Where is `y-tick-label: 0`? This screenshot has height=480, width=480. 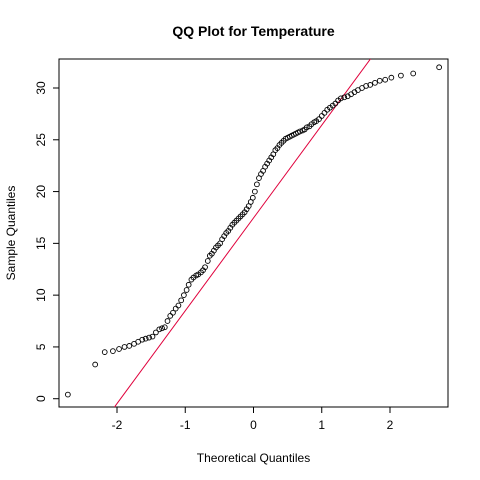
y-tick-label: 0 is located at coordinates (41, 398).